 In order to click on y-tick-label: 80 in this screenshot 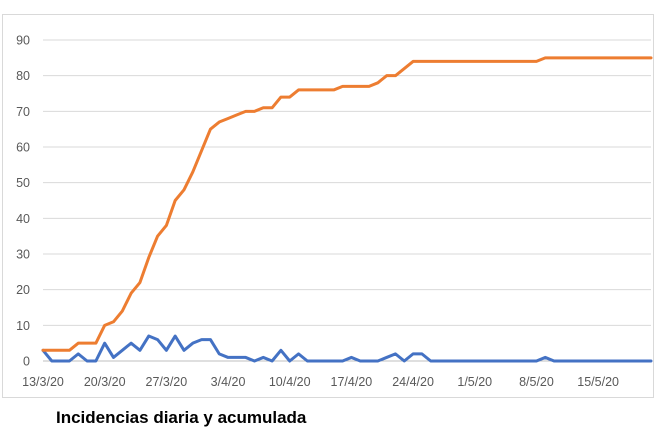, I will do `click(23, 76)`.